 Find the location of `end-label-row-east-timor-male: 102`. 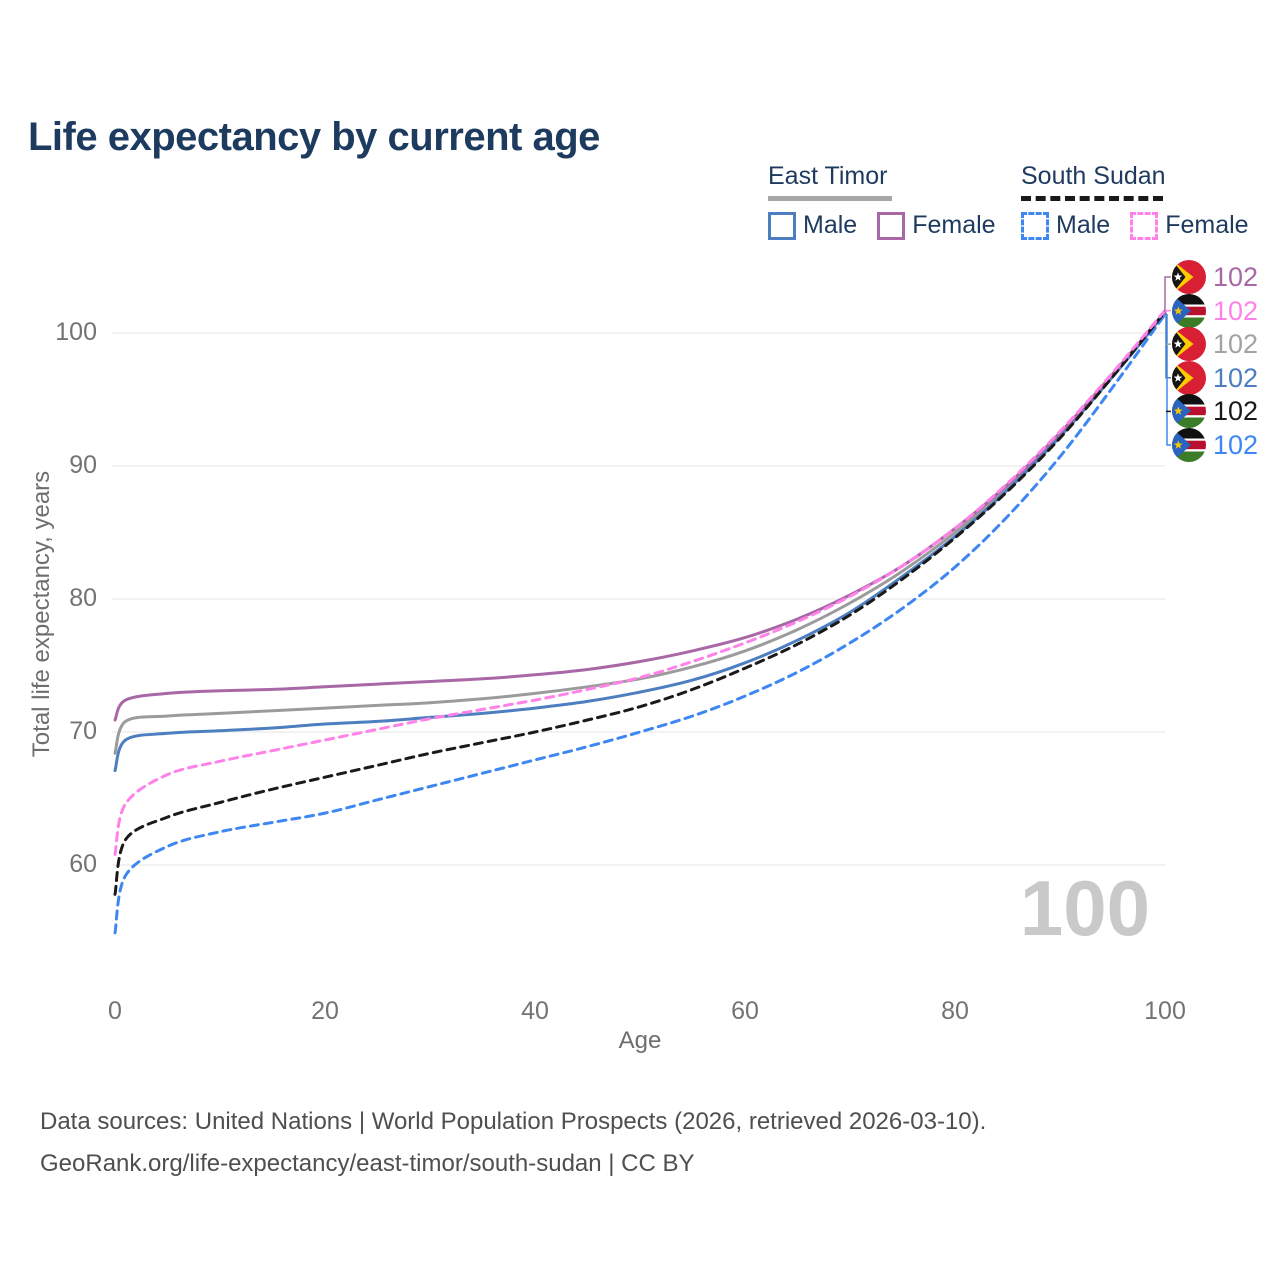

end-label-row-east-timor-male: 102 is located at coordinates (1215, 378).